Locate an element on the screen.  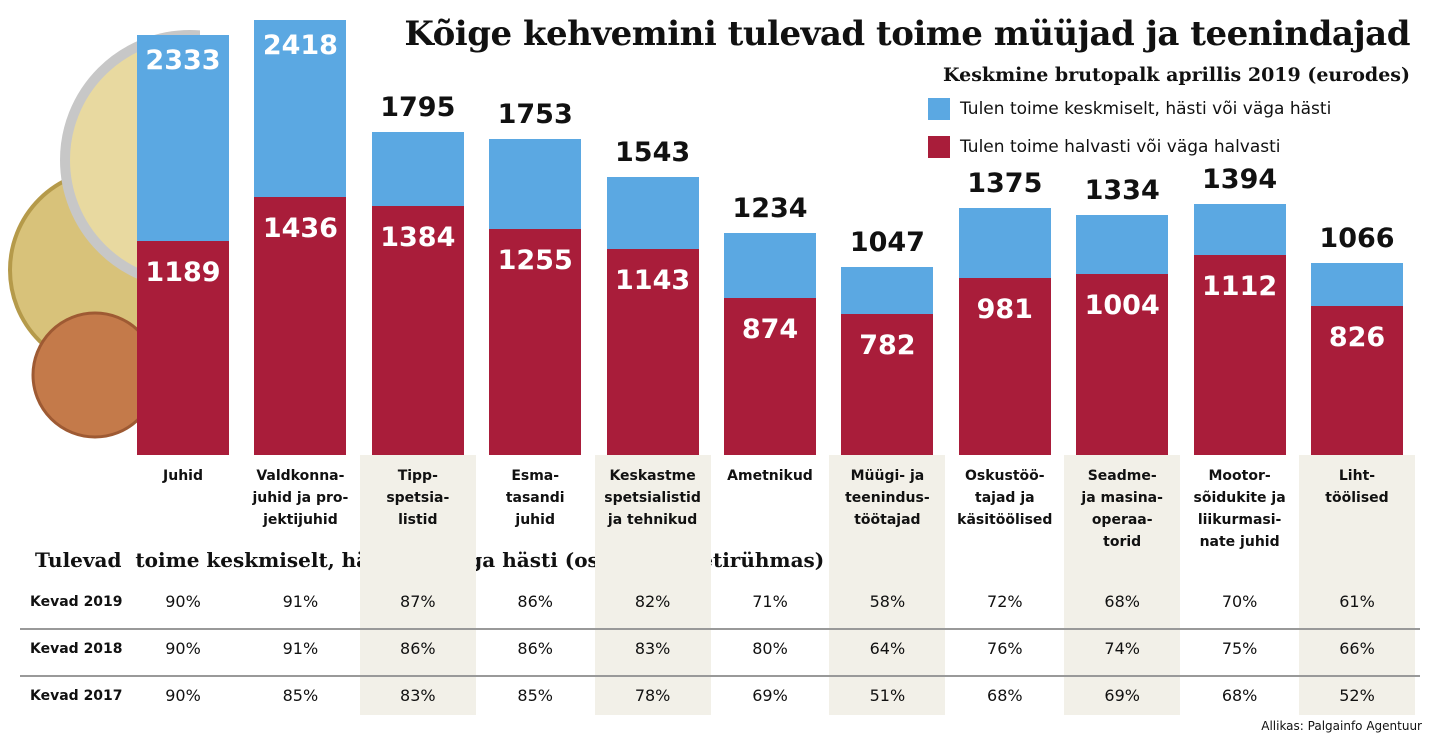
value-label: 782 is located at coordinates (887, 346).